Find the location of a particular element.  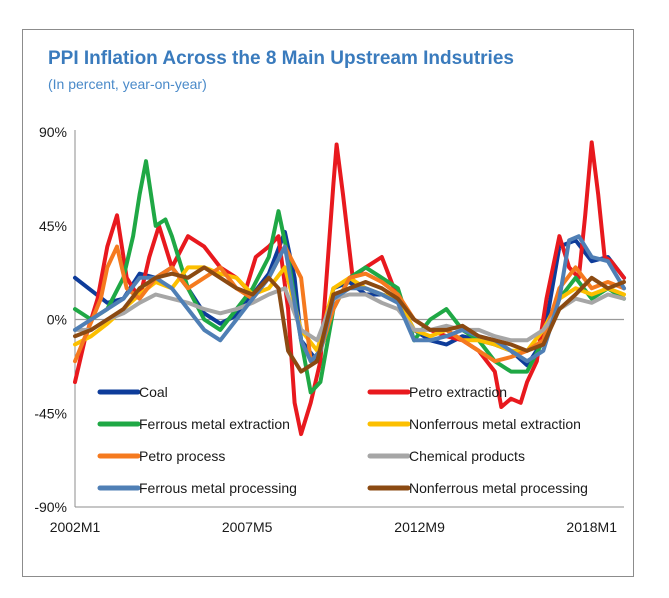

y-tick-label: 45% is located at coordinates (53, 226).